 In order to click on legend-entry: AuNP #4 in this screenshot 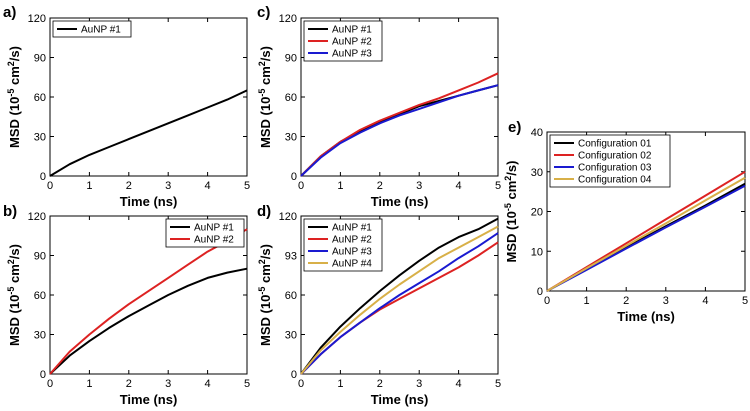, I will do `click(352, 264)`.